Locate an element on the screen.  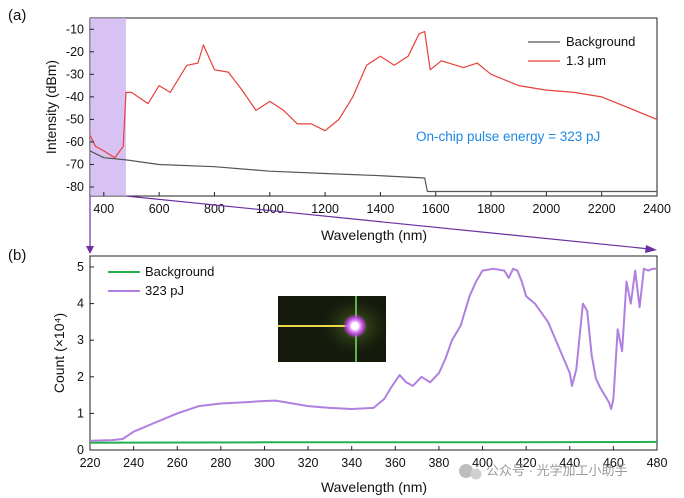
zoom-arrowhead-left is located at coordinates (90, 250).